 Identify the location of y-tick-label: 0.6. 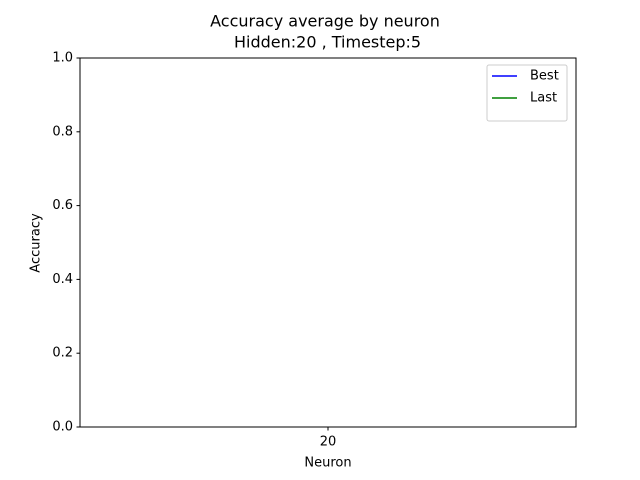
(62, 205).